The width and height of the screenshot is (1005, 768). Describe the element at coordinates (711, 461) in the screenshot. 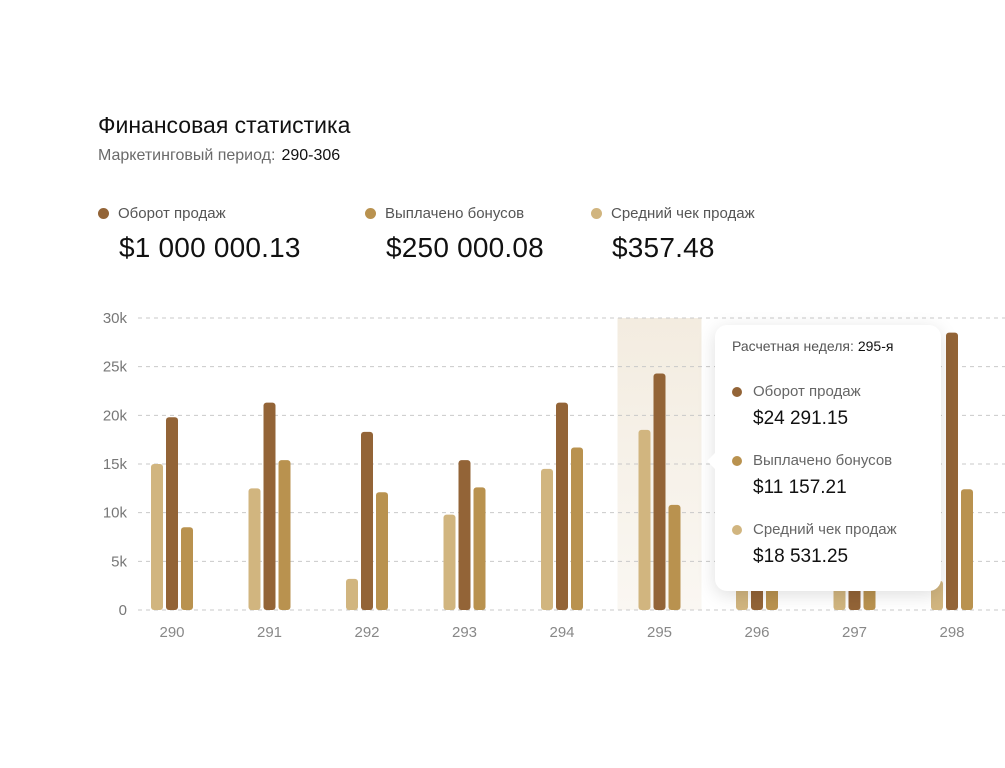

I see `tooltip-arrow` at that location.